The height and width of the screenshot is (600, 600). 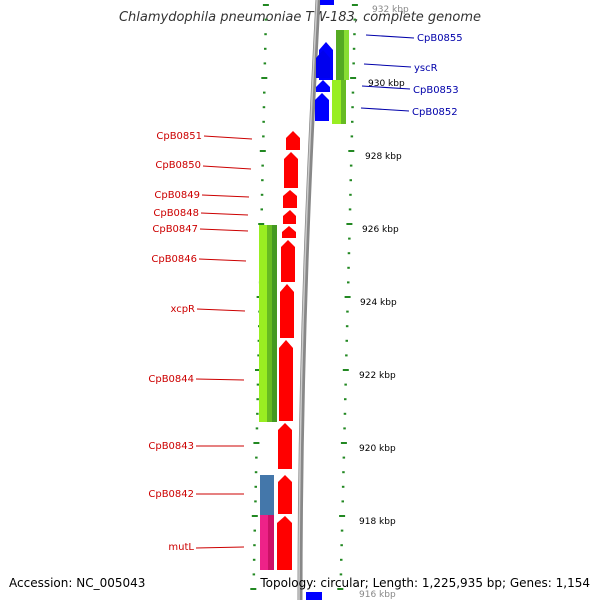 I want to click on cog-bar-right-lime-dark, so click(x=343, y=102).